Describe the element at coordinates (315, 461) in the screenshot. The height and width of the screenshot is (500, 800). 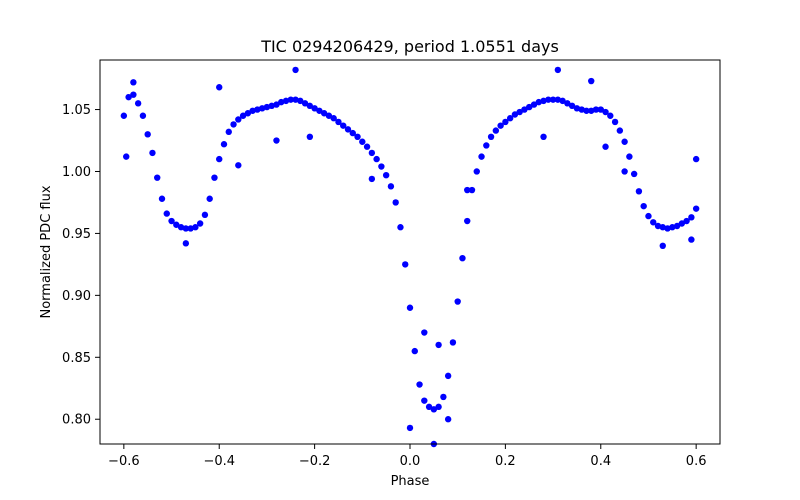
I see `x-tick-label: −0.2` at that location.